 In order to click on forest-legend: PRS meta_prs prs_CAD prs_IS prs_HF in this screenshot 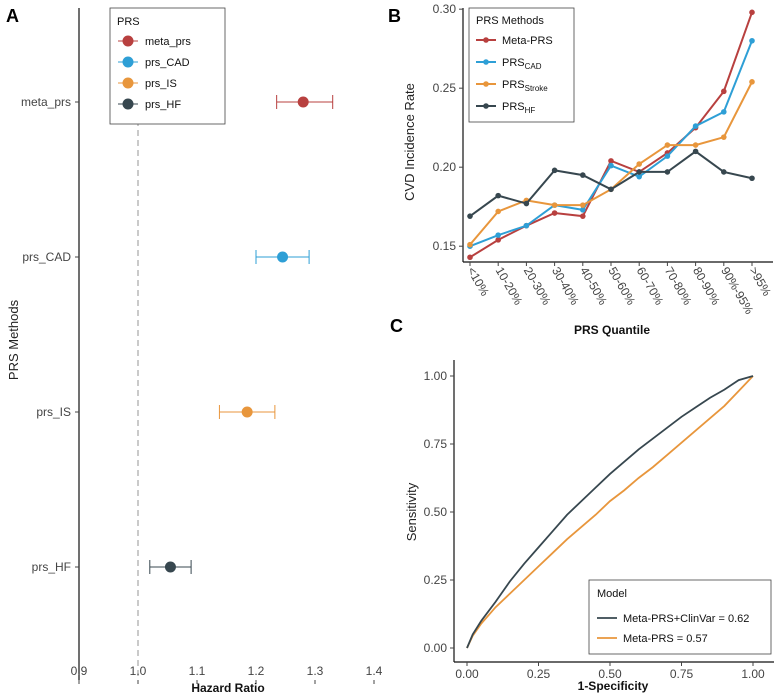, I will do `click(167, 66)`.